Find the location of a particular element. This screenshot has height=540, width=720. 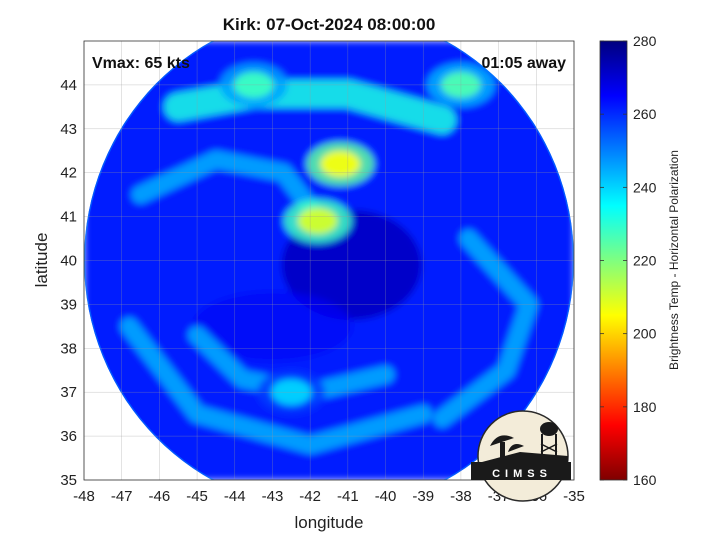

x-tick-label: -48 is located at coordinates (84, 496).